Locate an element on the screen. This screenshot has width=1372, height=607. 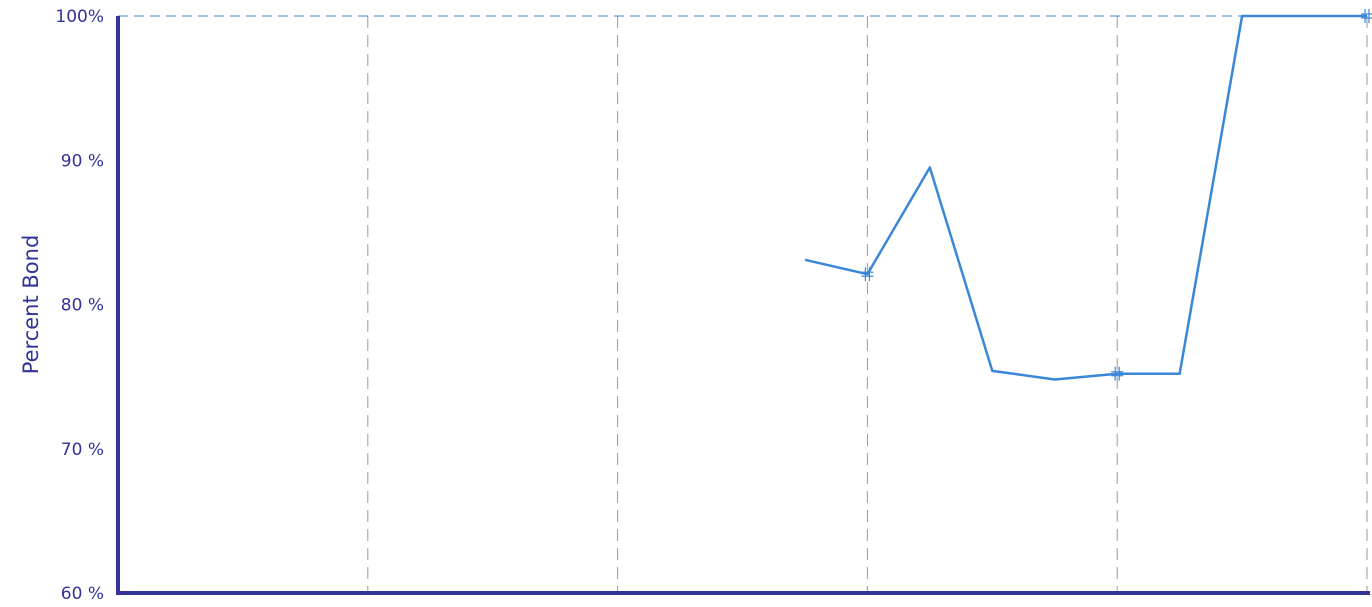
y-tick-labels: 100% 90 % 80 % 70 % 60 % is located at coordinates (79, 305).